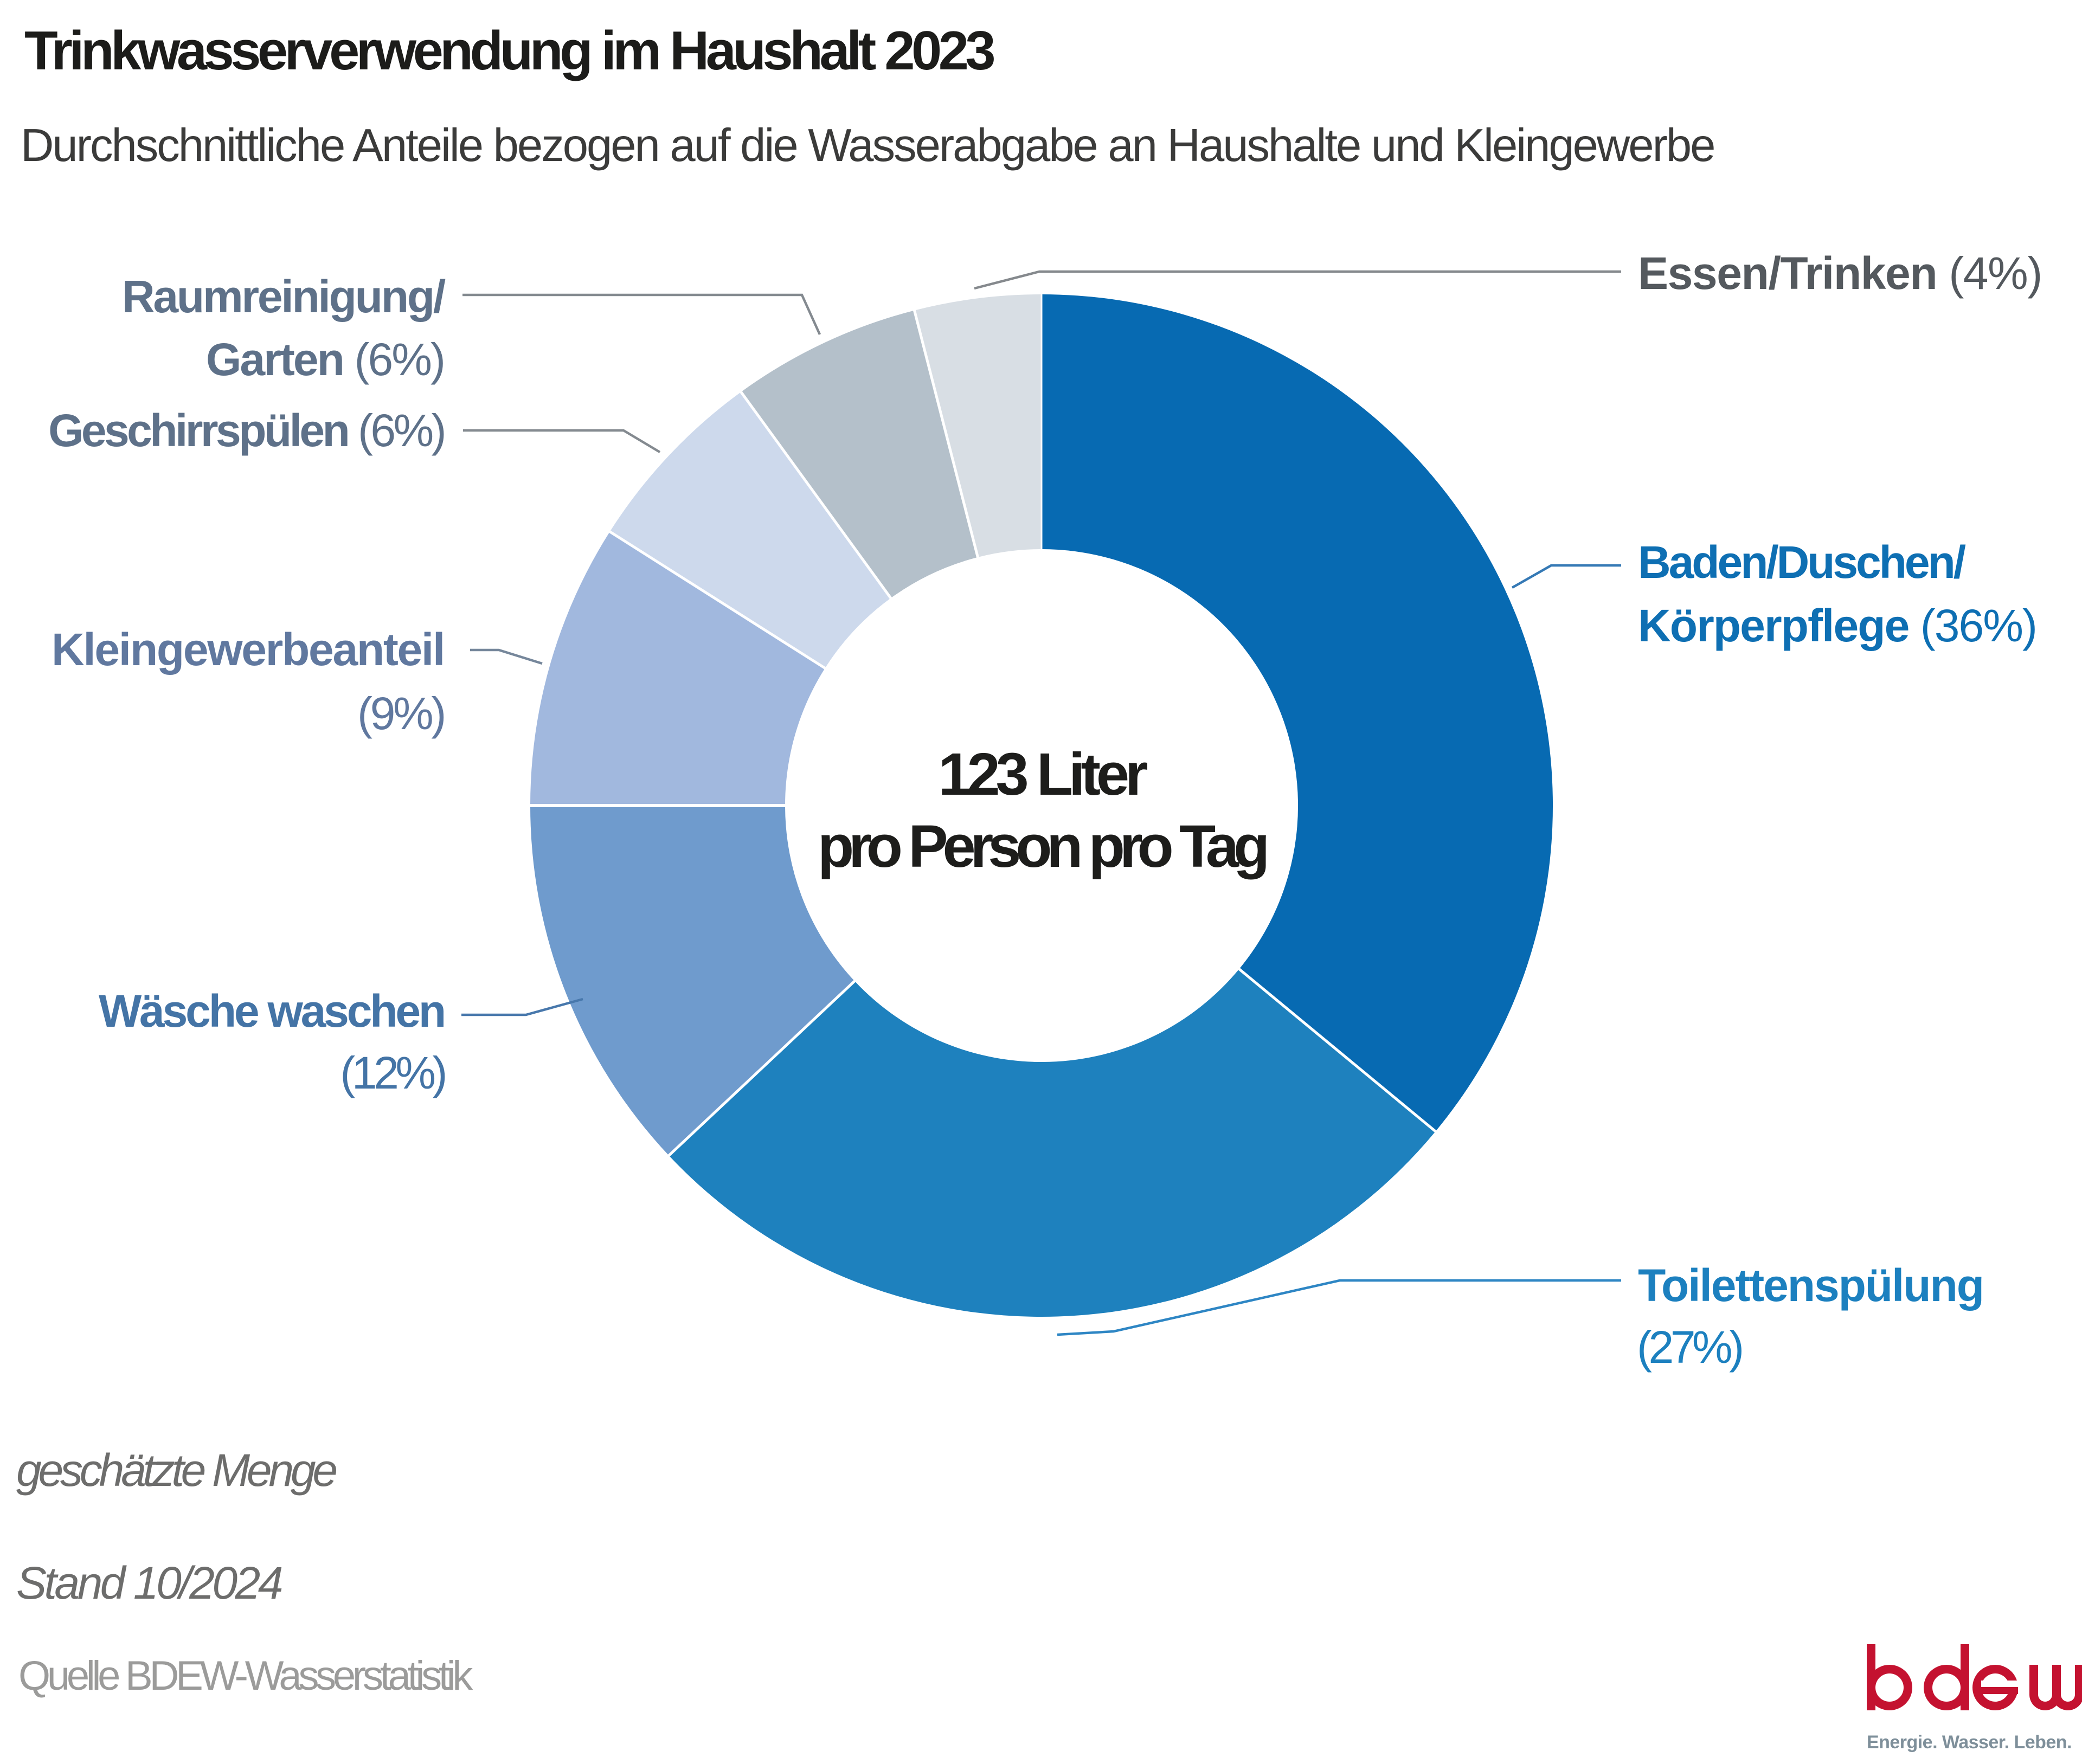 This screenshot has height=1764, width=2082. What do you see at coordinates (271, 1011) in the screenshot?
I see `svg-text: Wäsche waschen` at bounding box center [271, 1011].